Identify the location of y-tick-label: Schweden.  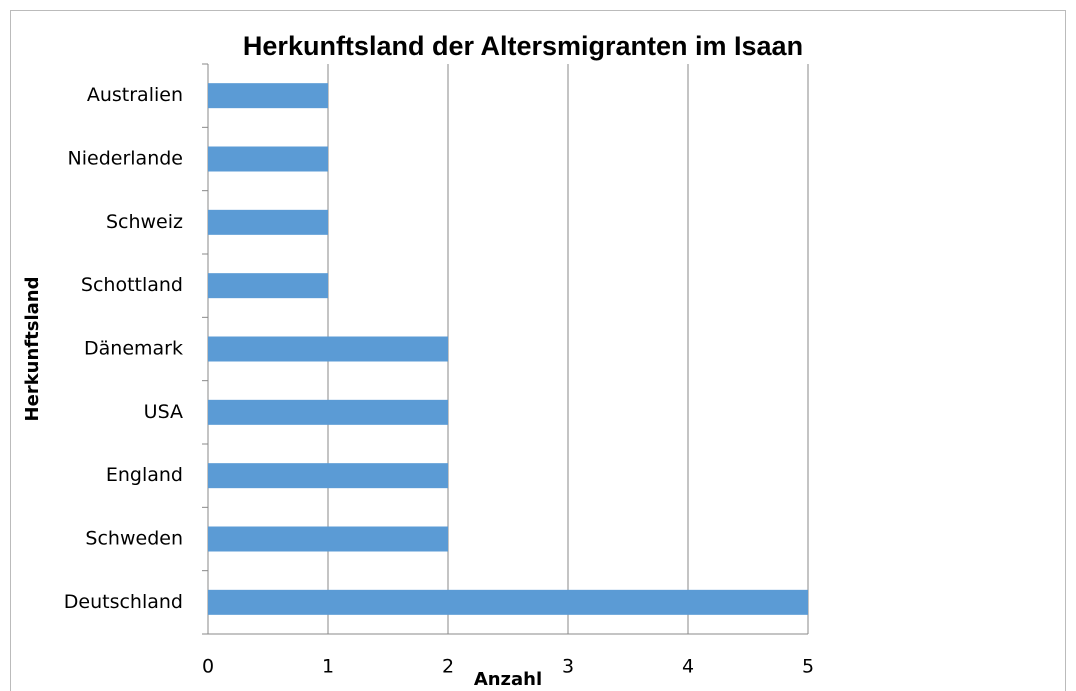
(134, 539).